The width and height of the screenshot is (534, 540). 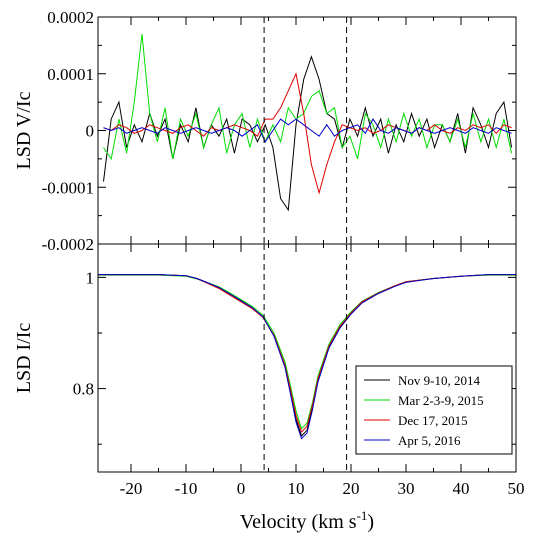 I want to click on x-tick-label-1: -10, so click(x=186, y=488).